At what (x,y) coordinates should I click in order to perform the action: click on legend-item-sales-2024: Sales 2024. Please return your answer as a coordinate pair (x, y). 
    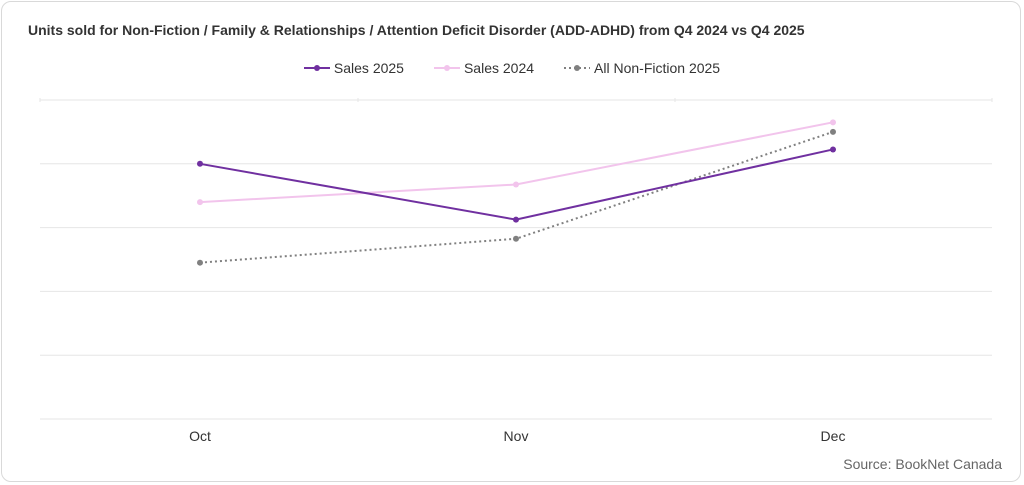
    Looking at the image, I should click on (484, 68).